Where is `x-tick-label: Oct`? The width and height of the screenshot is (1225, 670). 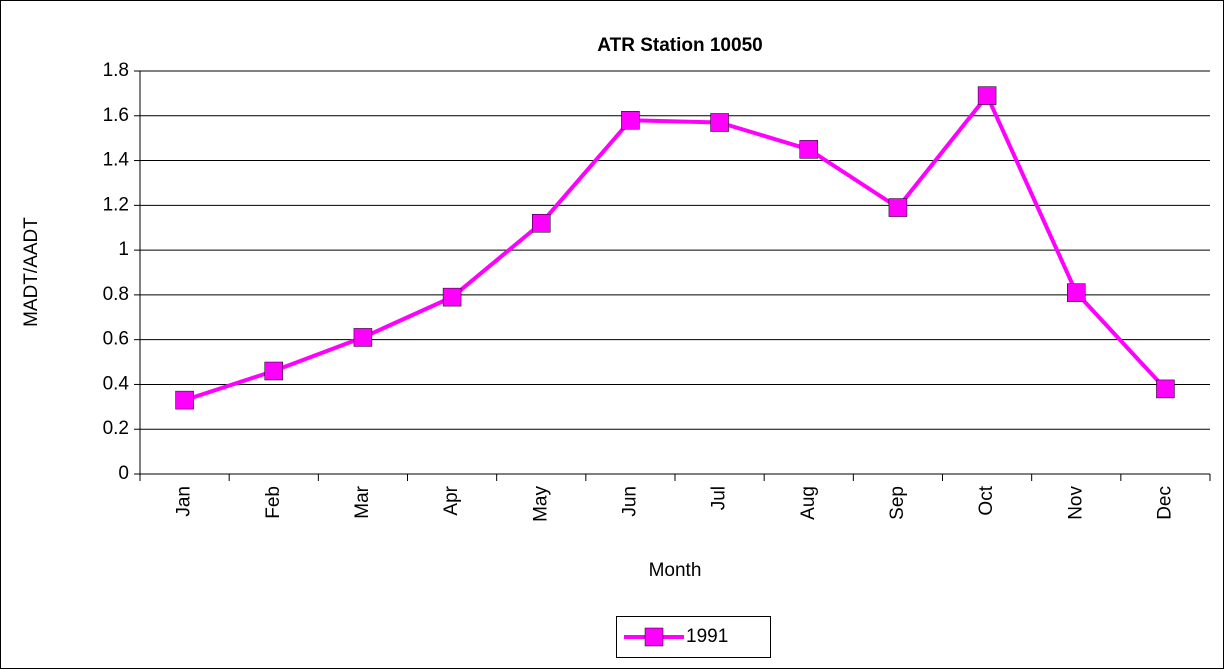 x-tick-label: Oct is located at coordinates (986, 500).